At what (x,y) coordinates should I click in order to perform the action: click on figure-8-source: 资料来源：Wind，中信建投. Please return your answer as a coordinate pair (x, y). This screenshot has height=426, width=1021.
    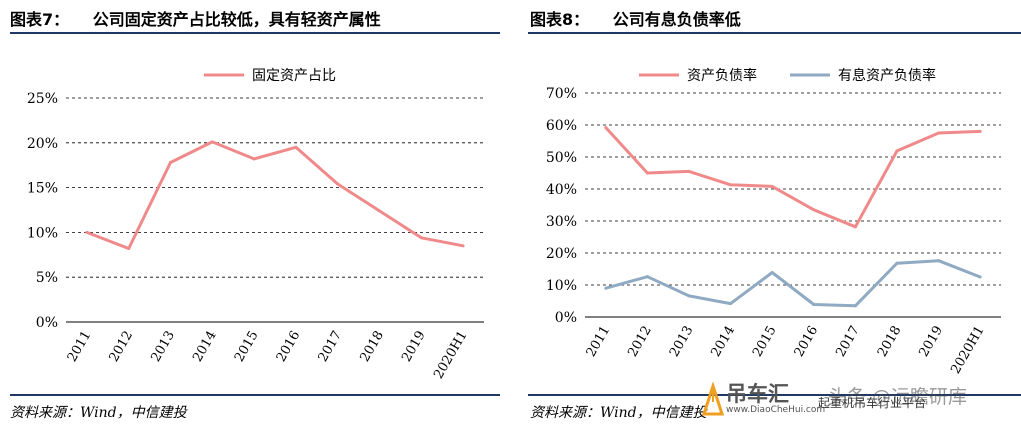
    Looking at the image, I should click on (618, 413).